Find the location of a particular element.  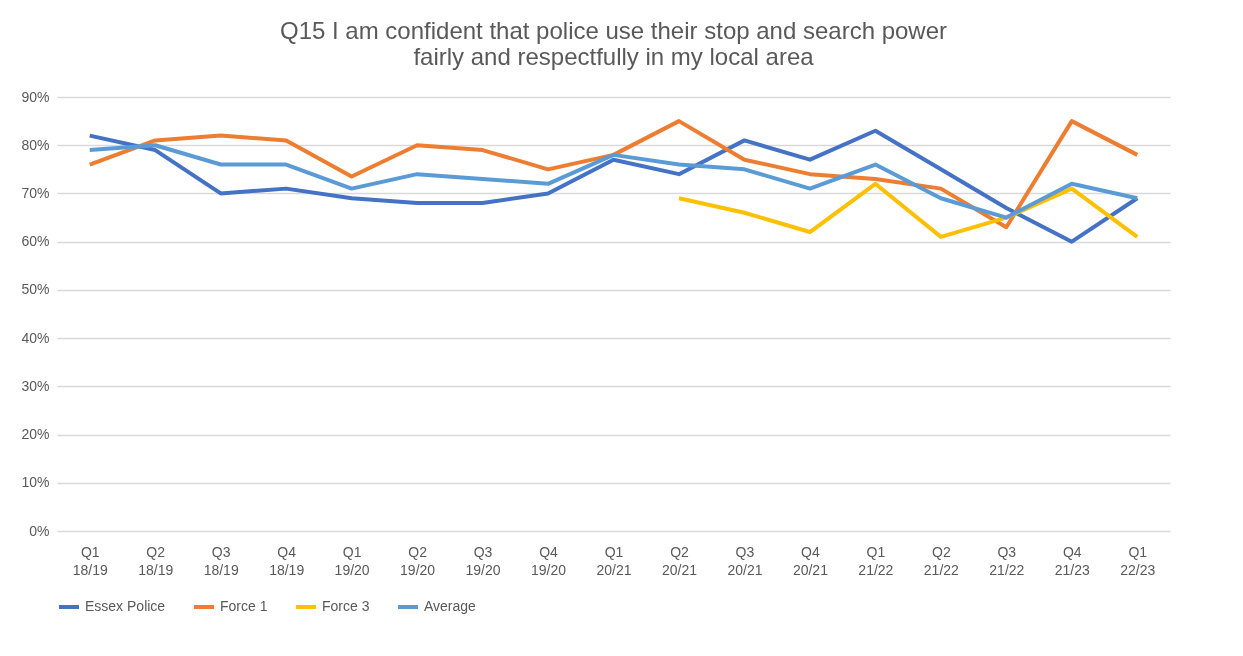

x-tick-label: Q1 19/20 is located at coordinates (352, 560).